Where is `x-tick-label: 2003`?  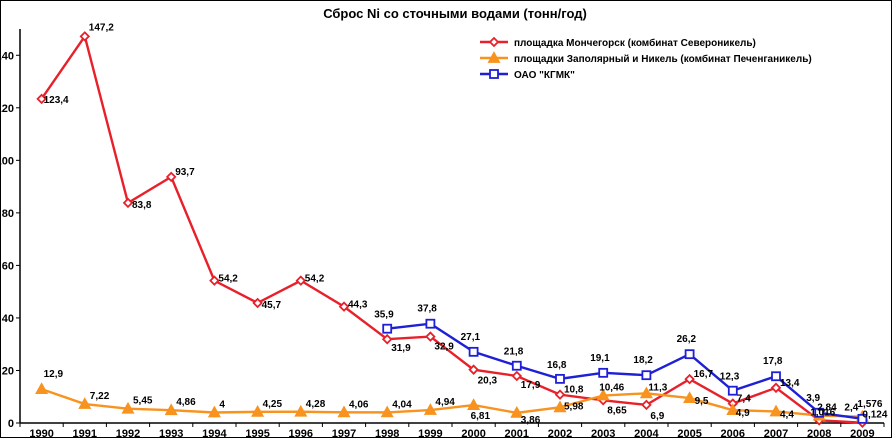 x-tick-label: 2003 is located at coordinates (603, 433).